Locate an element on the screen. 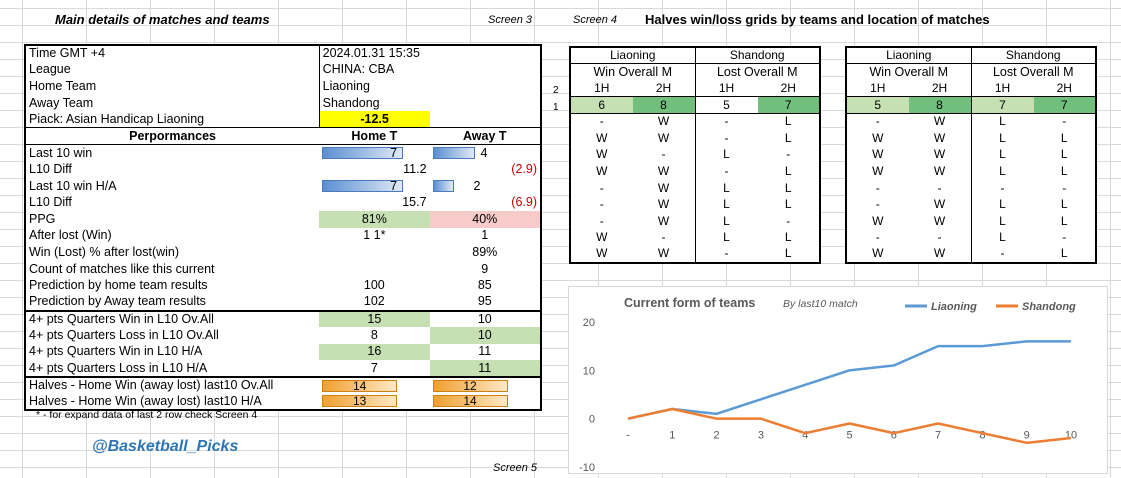 The image size is (1121, 478). count-row: Count of matches like this current 9 is located at coordinates (283, 269).